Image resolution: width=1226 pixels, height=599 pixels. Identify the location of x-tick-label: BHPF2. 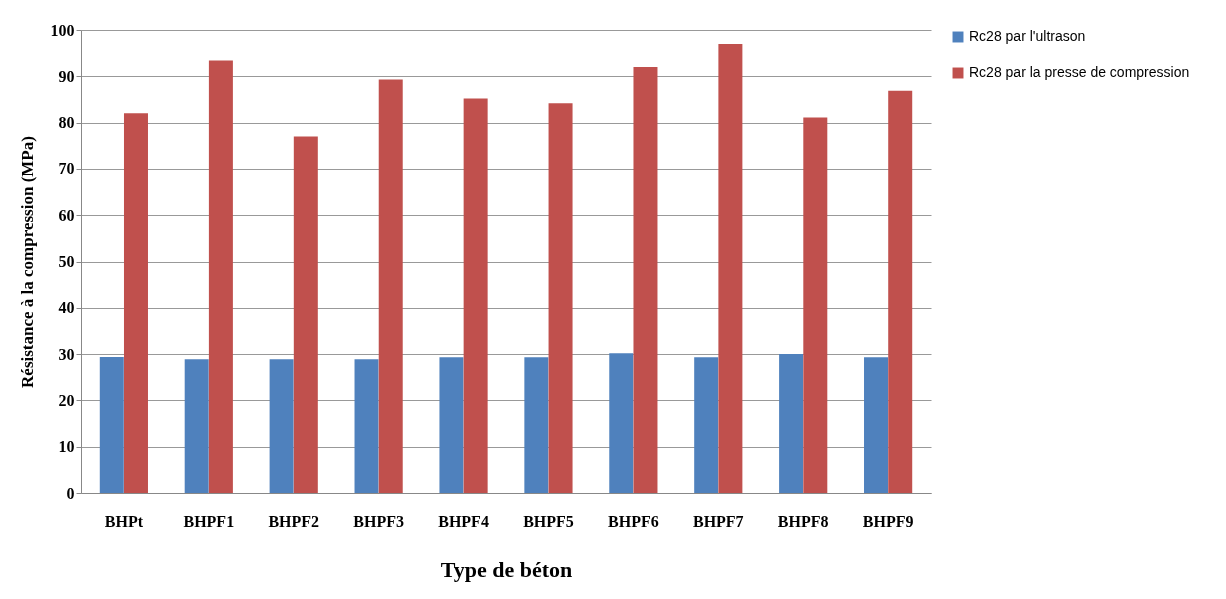
(294, 521).